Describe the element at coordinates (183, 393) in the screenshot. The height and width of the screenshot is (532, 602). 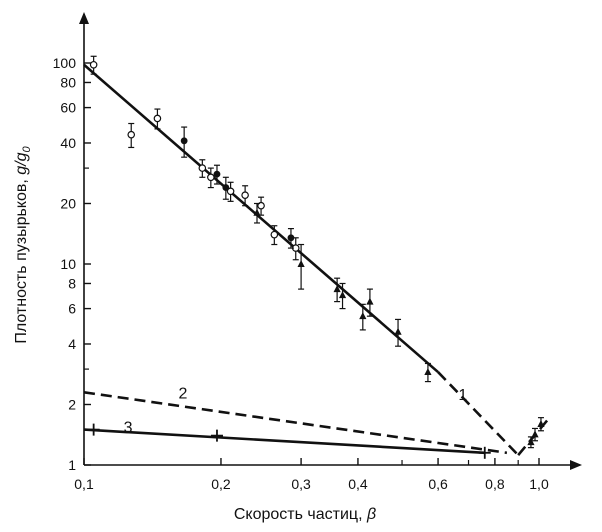
I see `curve-label-2: 2` at that location.